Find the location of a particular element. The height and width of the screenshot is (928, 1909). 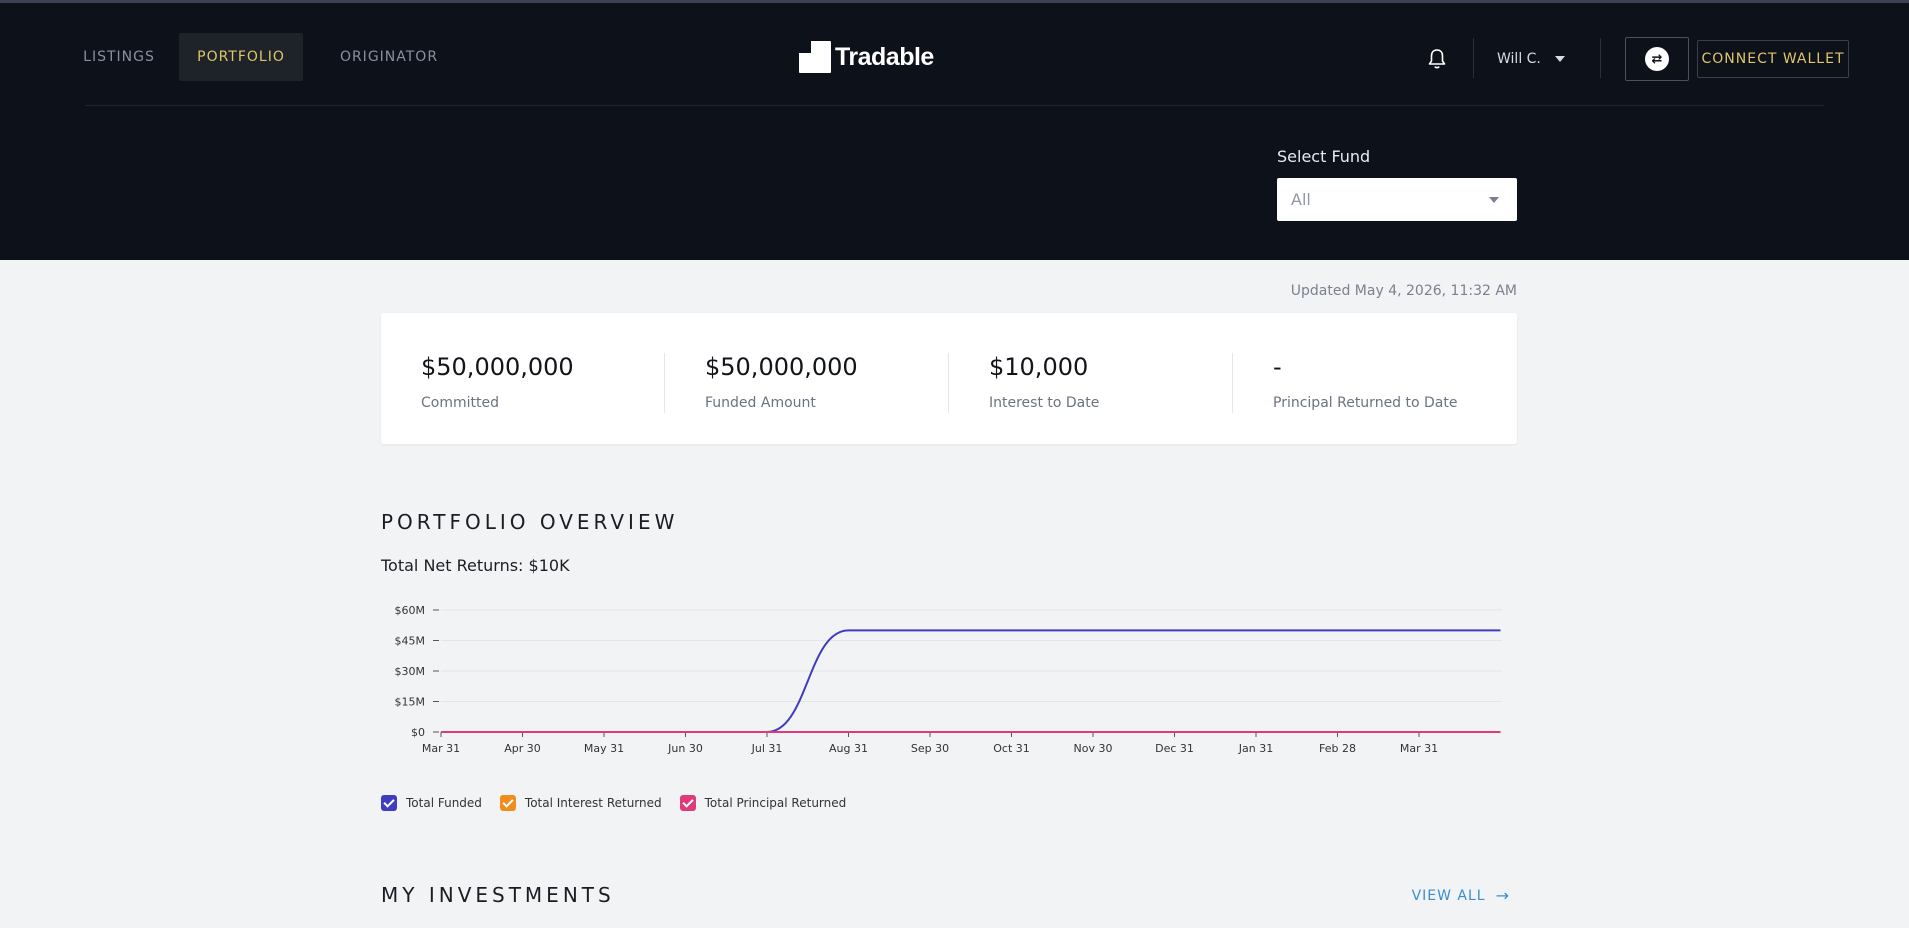

fund-select-value: All is located at coordinates (1301, 199).